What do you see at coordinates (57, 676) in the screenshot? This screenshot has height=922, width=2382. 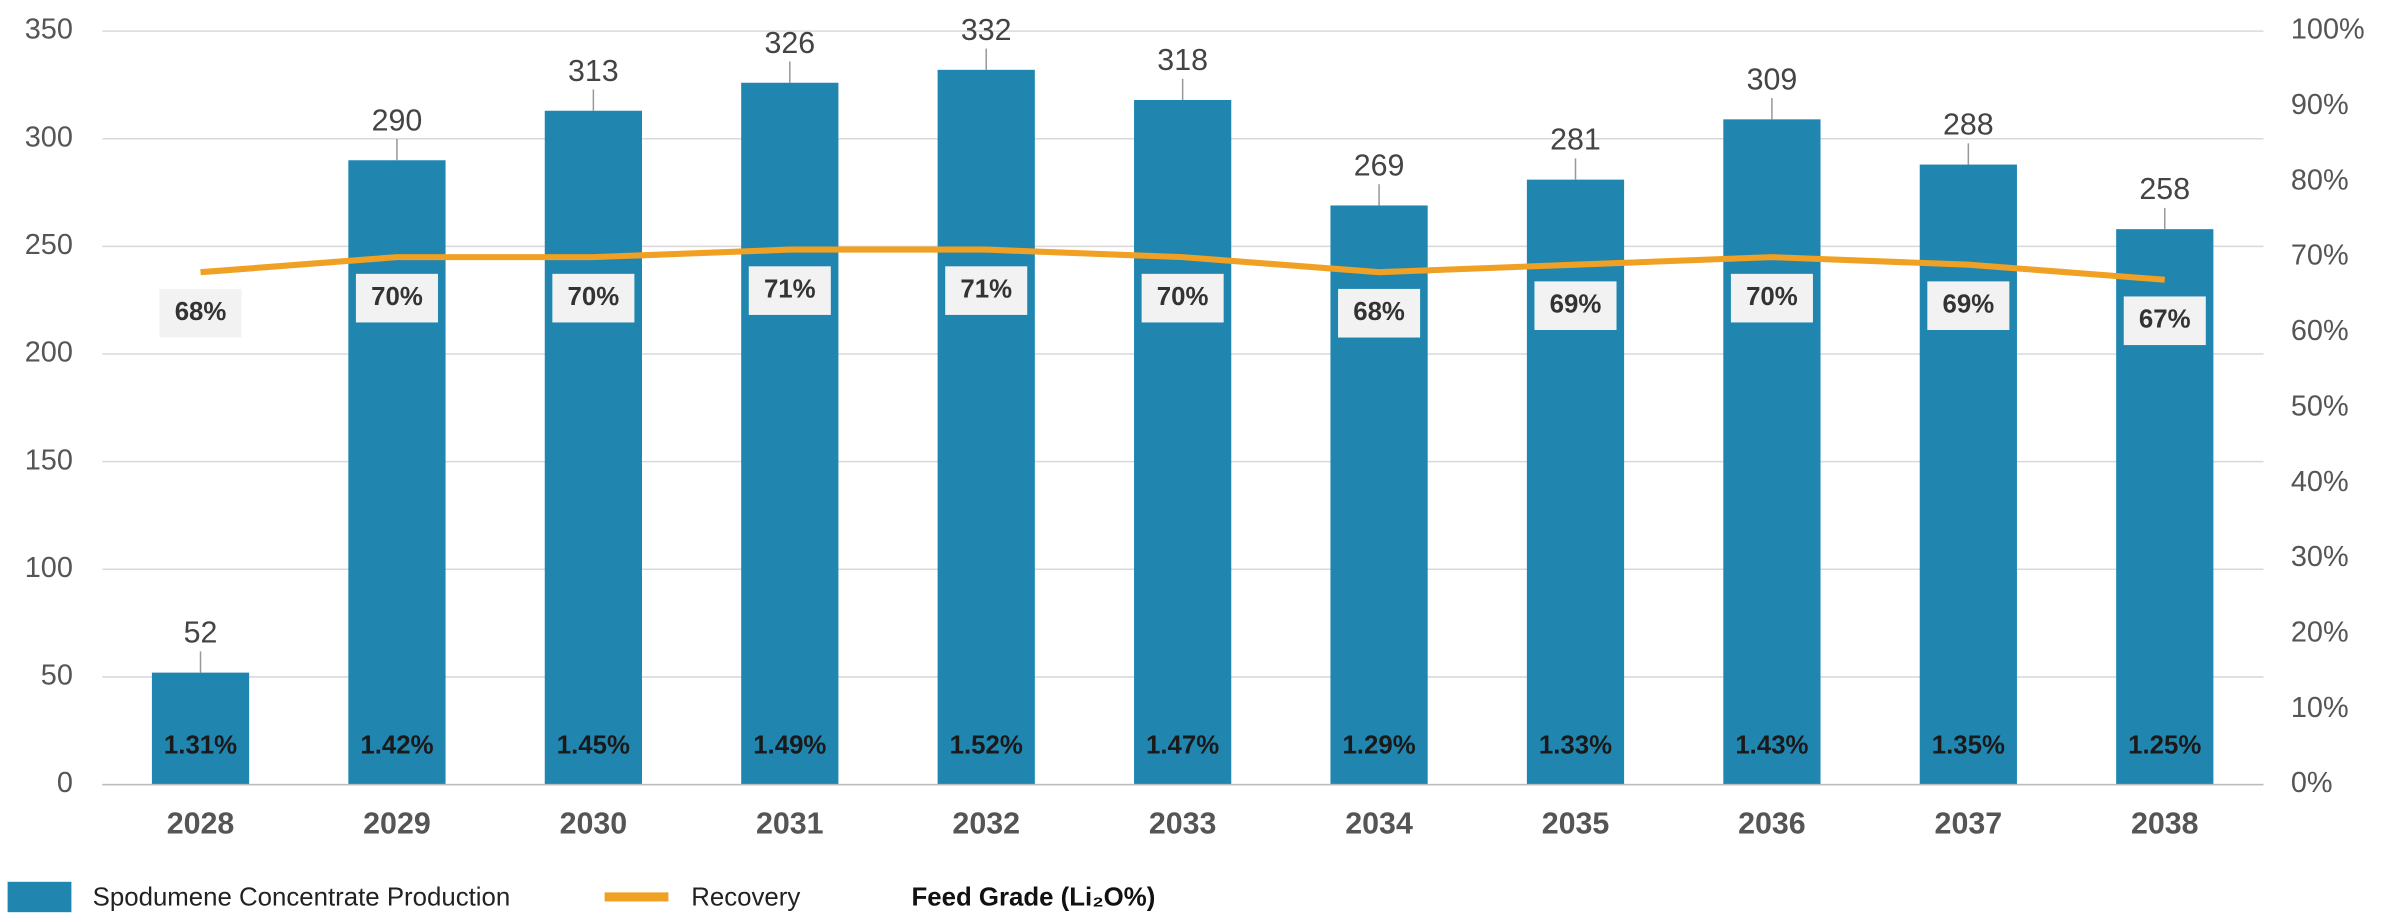 I see `y-tick-label: 50` at bounding box center [57, 676].